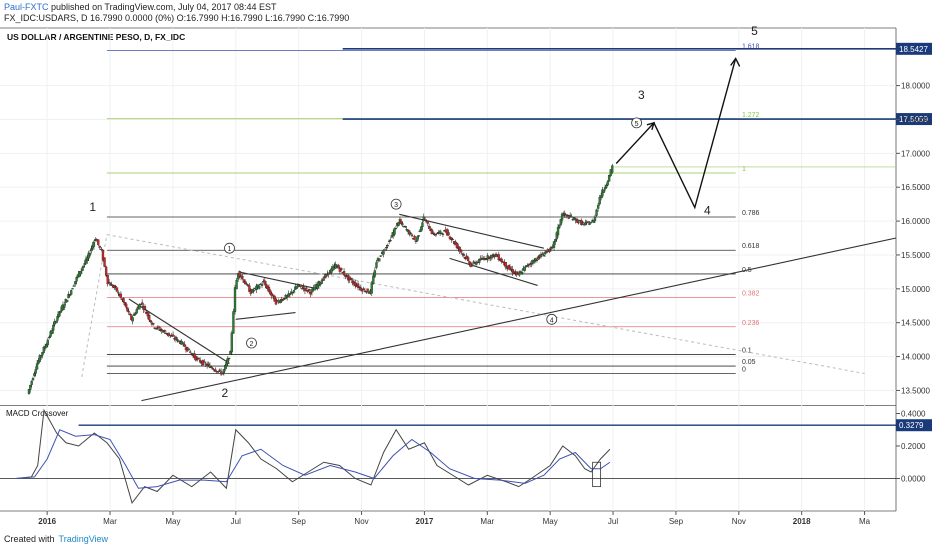 The image size is (932, 550). I want to click on macd-title: MACD Crossover, so click(37, 413).